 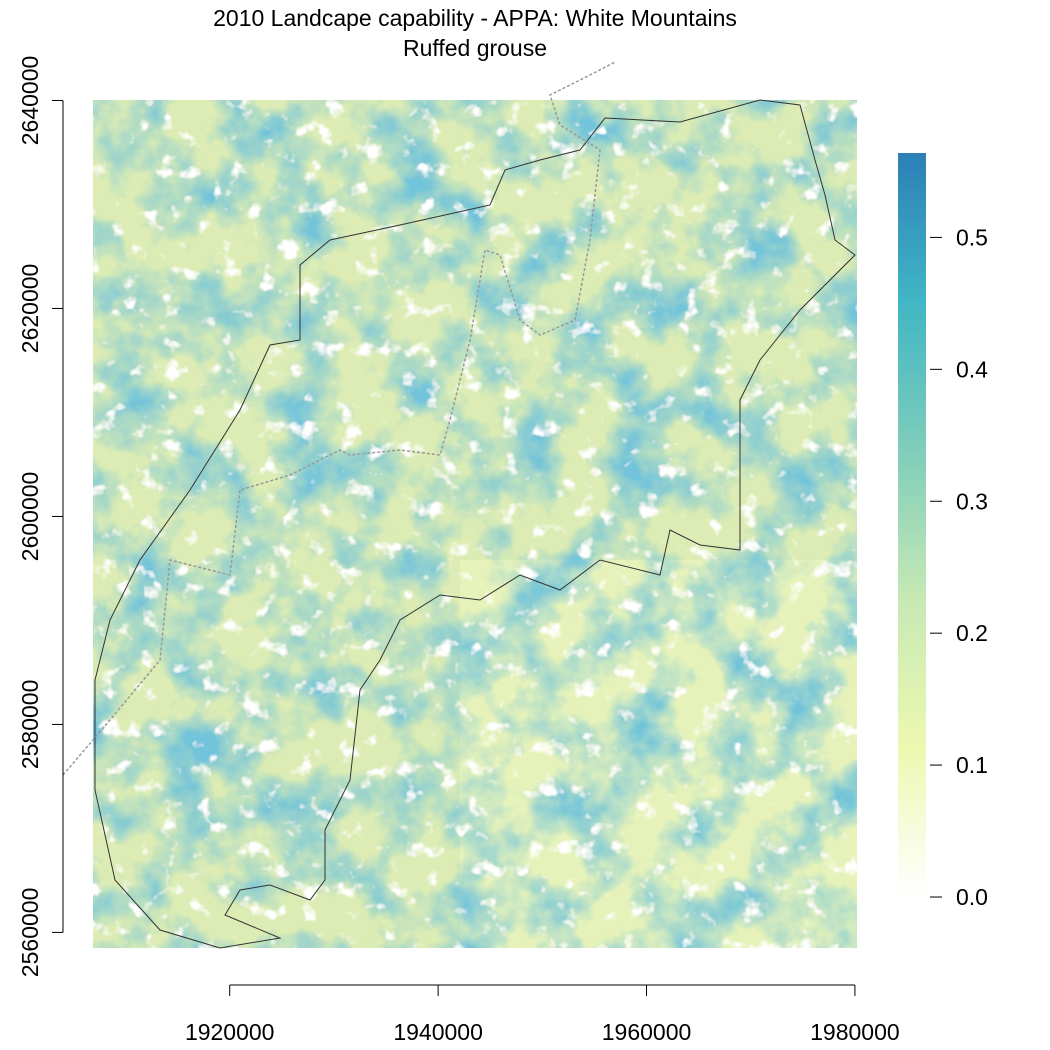 I want to click on chart-subtitle: Ruffed grouse, so click(x=475, y=48).